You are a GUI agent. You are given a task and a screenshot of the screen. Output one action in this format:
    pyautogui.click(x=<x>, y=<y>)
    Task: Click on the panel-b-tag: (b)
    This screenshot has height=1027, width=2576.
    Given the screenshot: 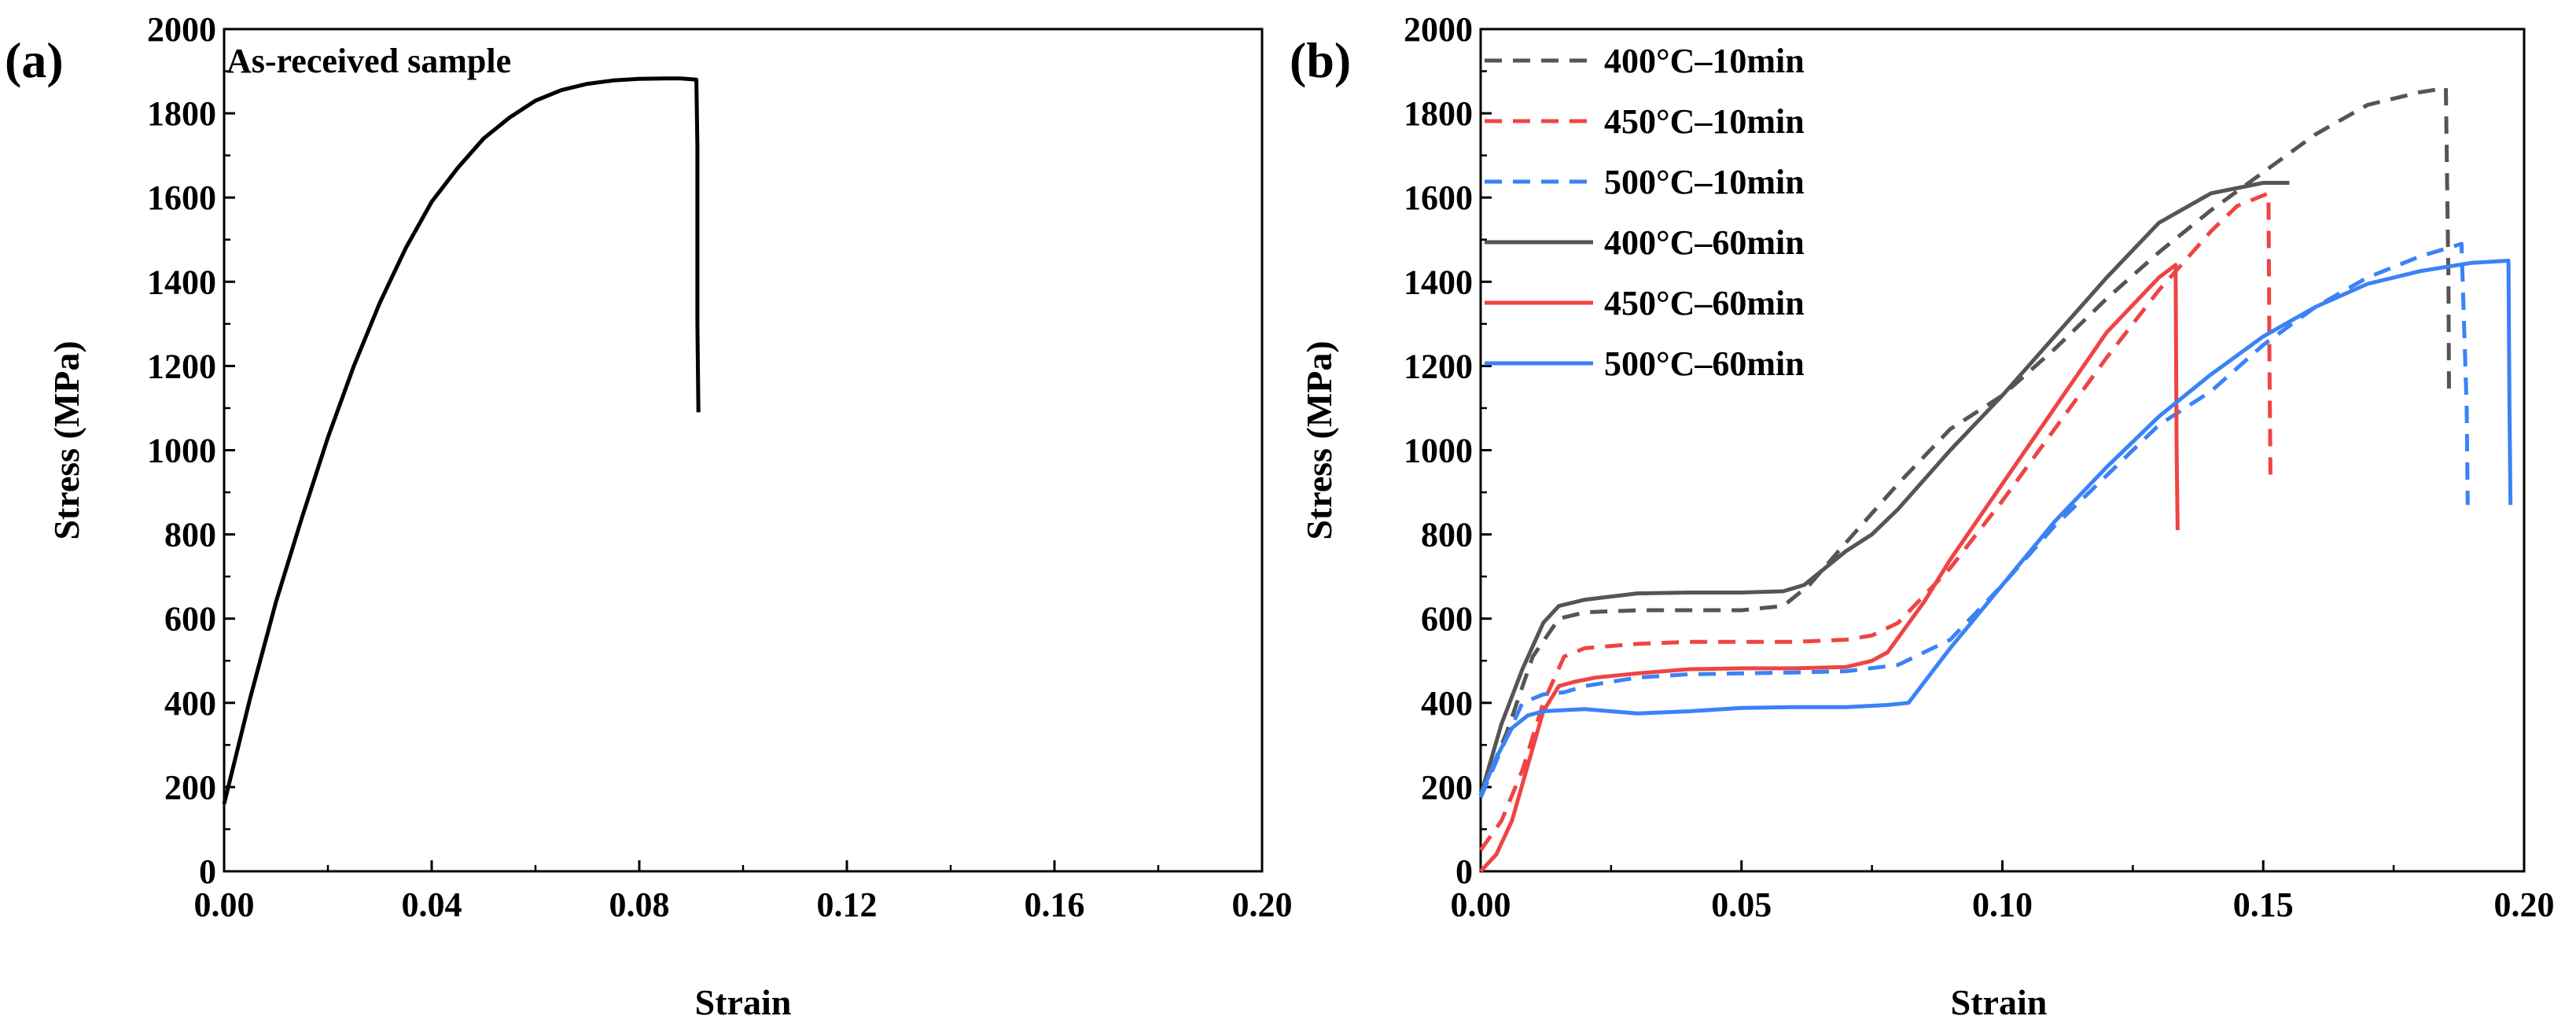 What is the action you would take?
    pyautogui.click(x=1320, y=60)
    